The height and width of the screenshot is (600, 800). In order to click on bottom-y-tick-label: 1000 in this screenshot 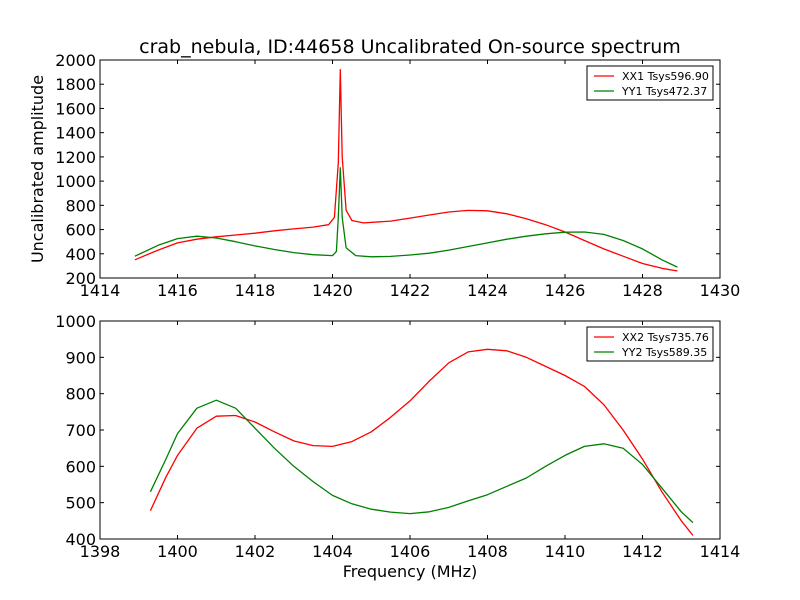, I will do `click(75, 321)`.